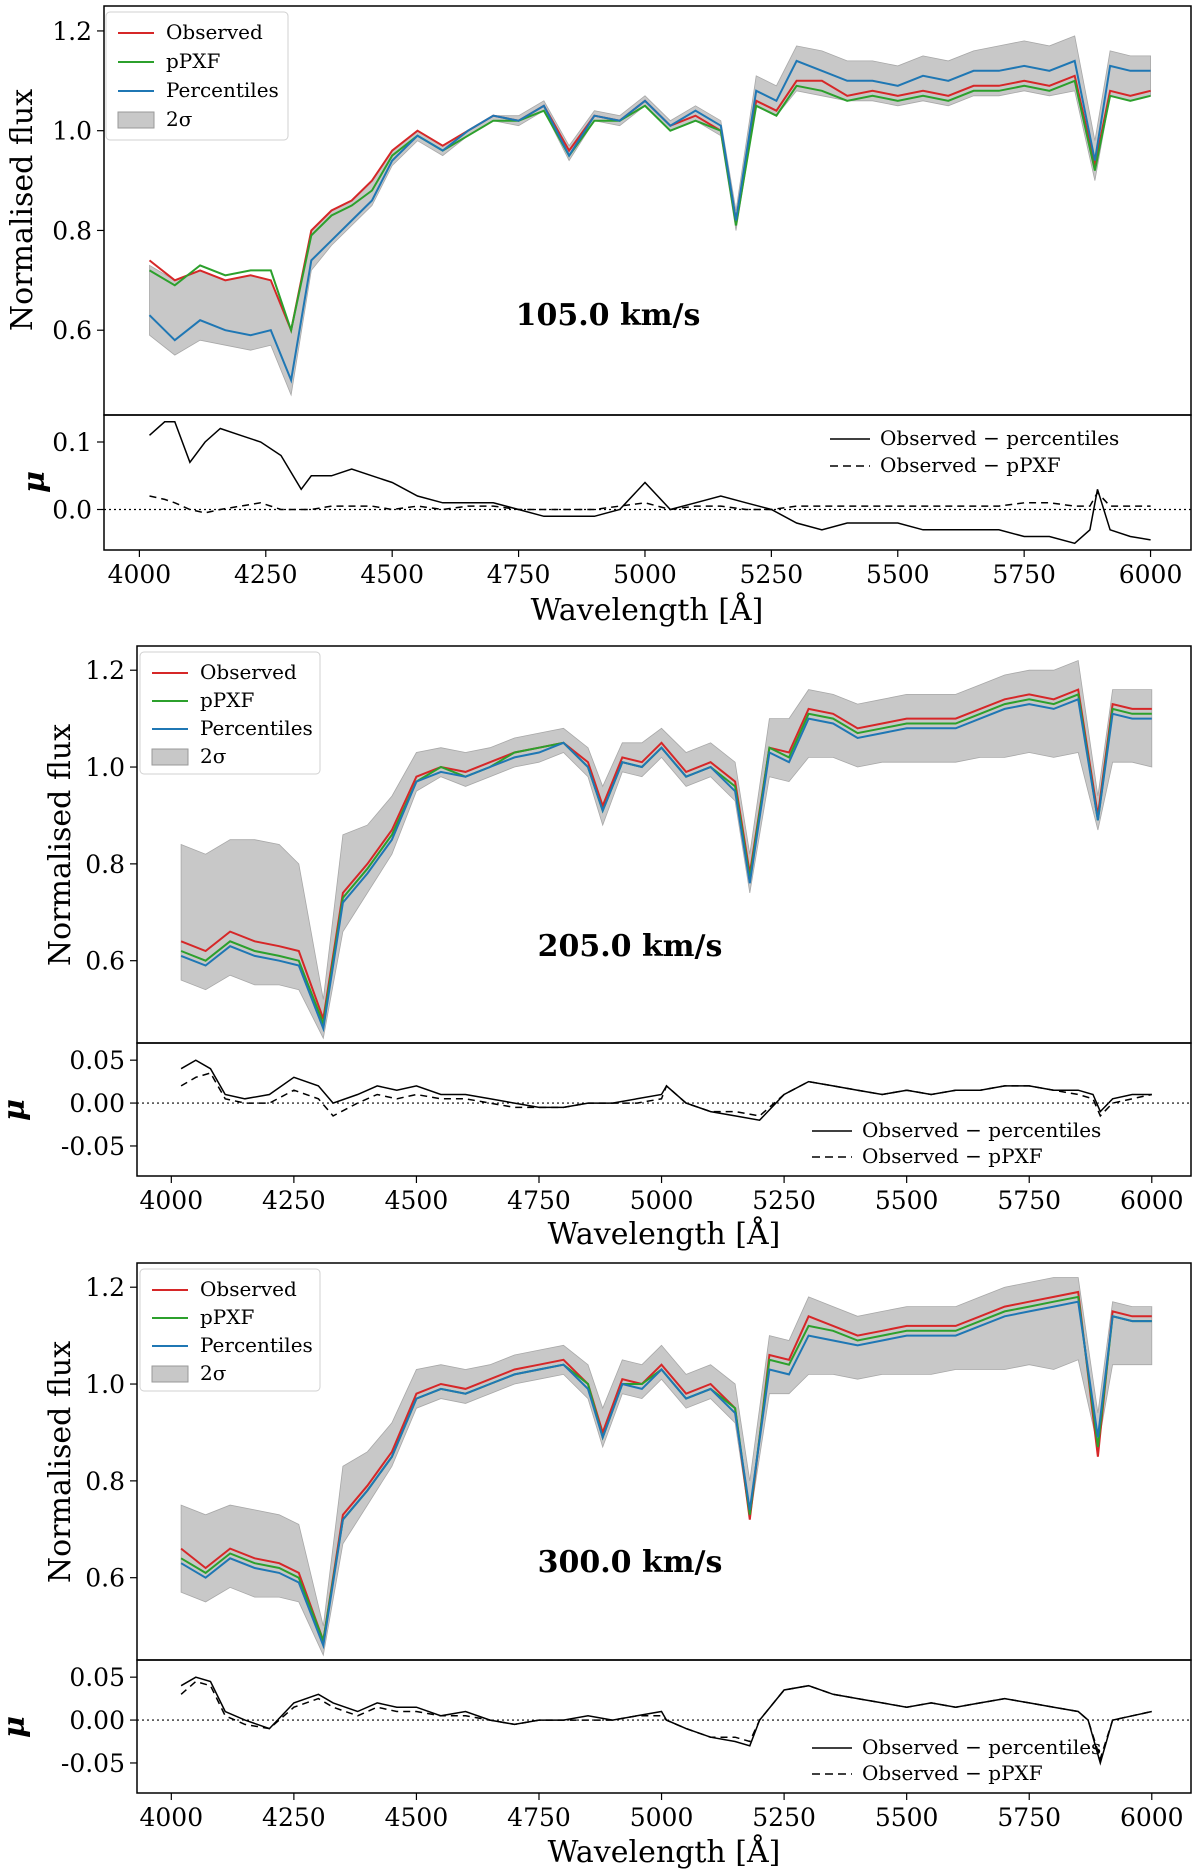  What do you see at coordinates (72, 510) in the screenshot?
I see `y-tick-label: 0.0` at bounding box center [72, 510].